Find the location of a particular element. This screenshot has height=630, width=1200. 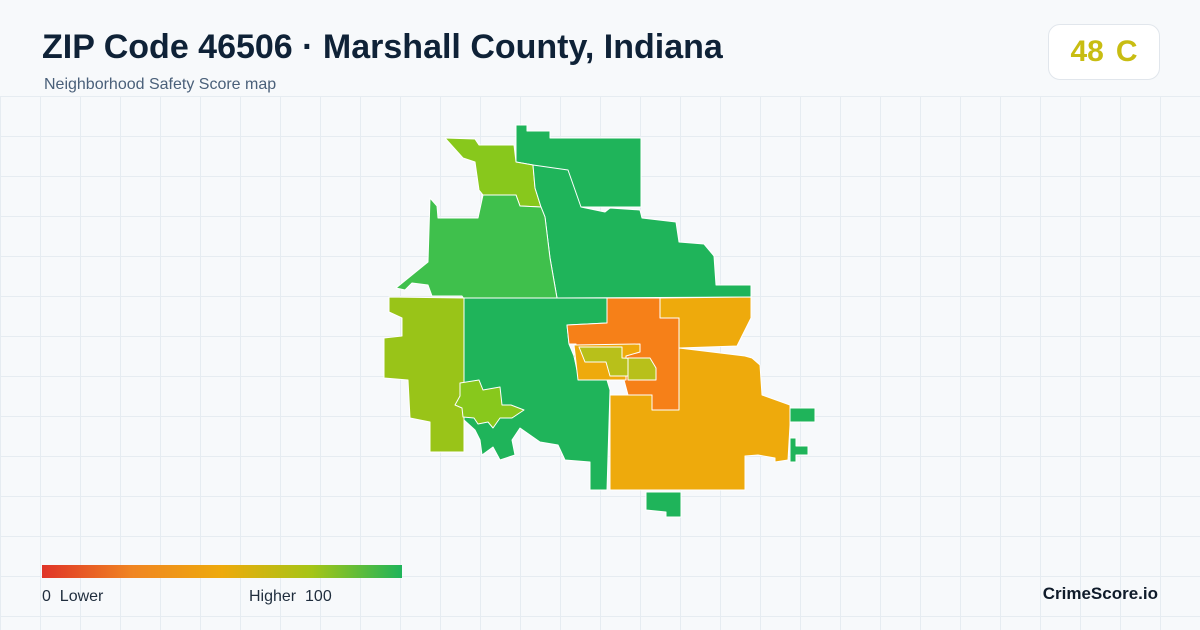

legend-low-label: 0 Lower is located at coordinates (73, 596).